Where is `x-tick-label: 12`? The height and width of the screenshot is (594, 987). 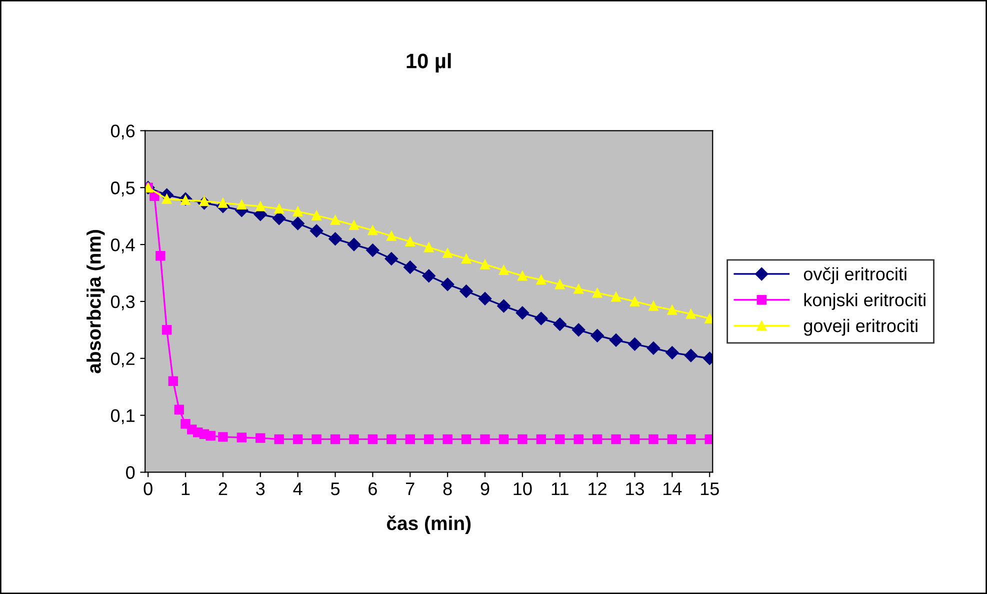
x-tick-label: 12 is located at coordinates (597, 489).